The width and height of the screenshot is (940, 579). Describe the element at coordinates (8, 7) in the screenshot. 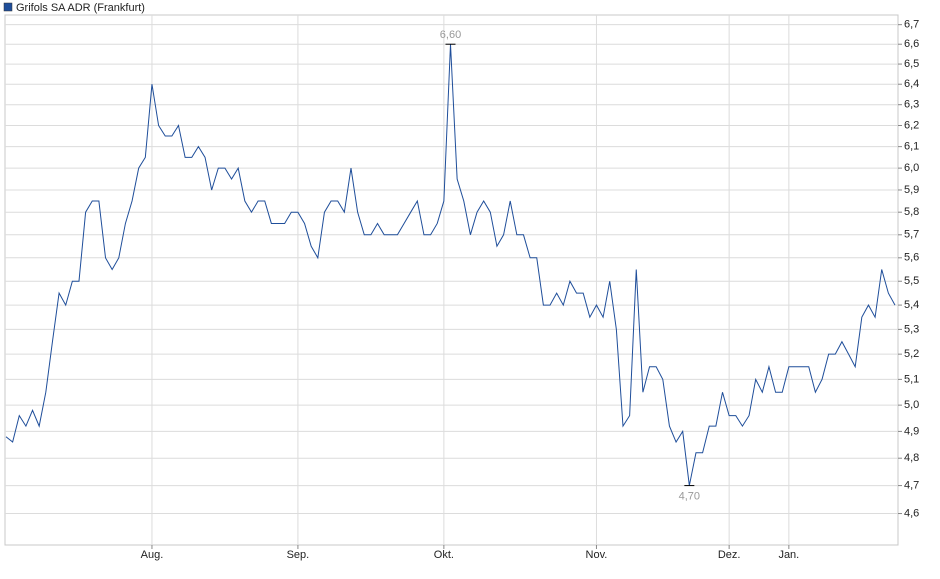

I see `legend-swatch` at that location.